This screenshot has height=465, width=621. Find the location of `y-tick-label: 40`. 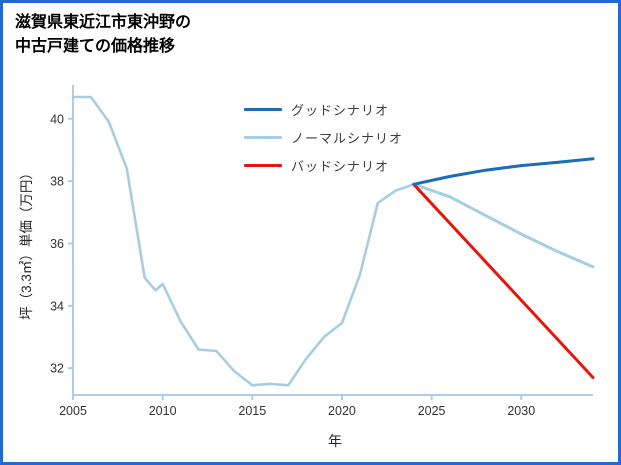

y-tick-label: 40 is located at coordinates (57, 119).